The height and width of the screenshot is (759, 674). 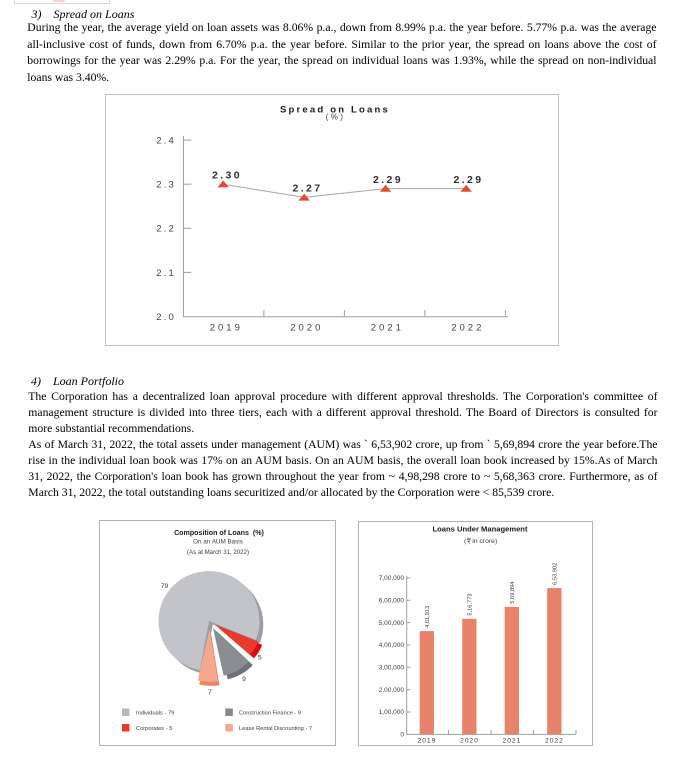 What do you see at coordinates (166, 229) in the screenshot?
I see `svg-text: 2.2` at bounding box center [166, 229].